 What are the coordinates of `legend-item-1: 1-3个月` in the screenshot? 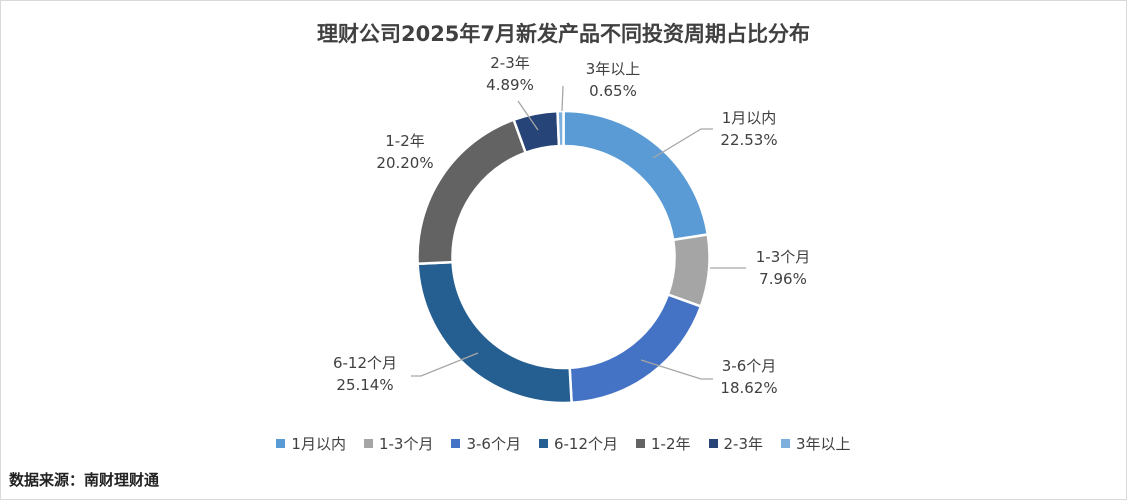 It's located at (398, 443).